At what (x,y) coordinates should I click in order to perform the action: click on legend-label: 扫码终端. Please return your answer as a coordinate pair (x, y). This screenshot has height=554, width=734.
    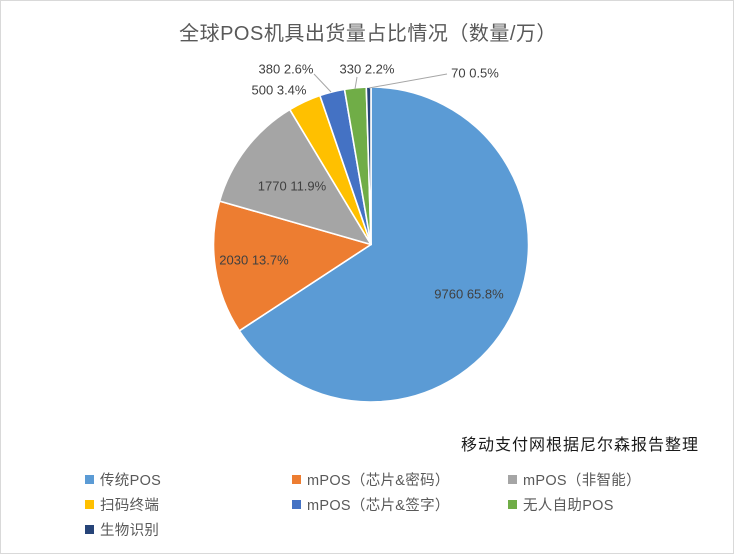
    Looking at the image, I should click on (130, 506).